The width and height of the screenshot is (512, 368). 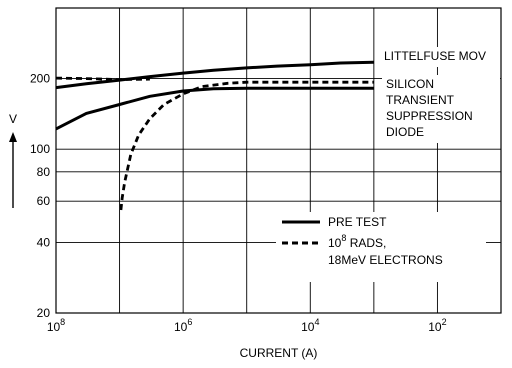 What do you see at coordinates (102, 78) in the screenshot?
I see `series-line-mov-dashed` at bounding box center [102, 78].